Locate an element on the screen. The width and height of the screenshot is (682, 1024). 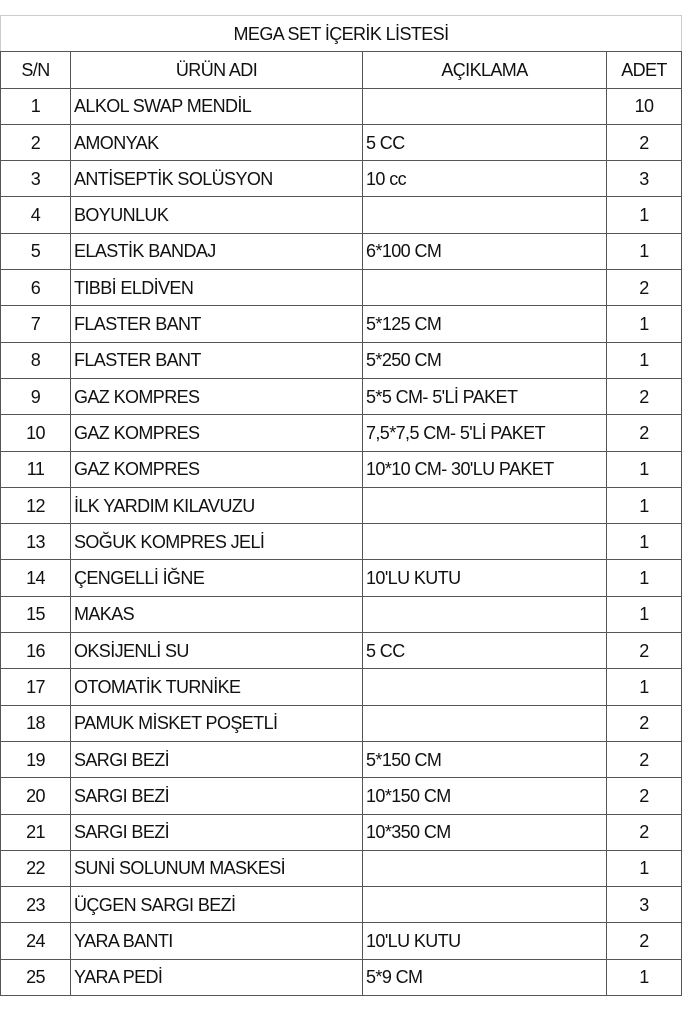
row-qty: 3 is located at coordinates (644, 179).